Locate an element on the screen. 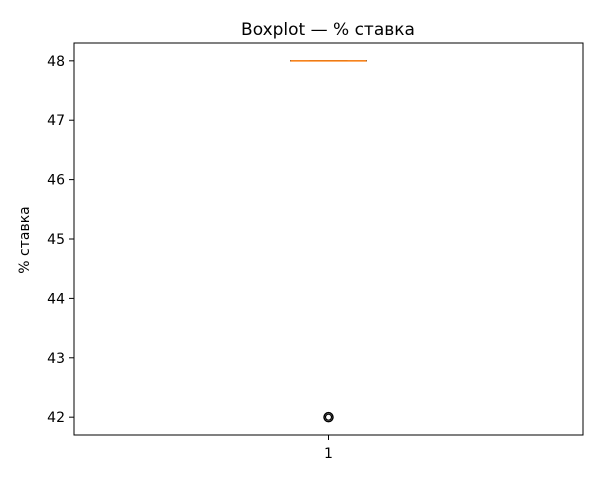  outlier-point is located at coordinates (328, 417).